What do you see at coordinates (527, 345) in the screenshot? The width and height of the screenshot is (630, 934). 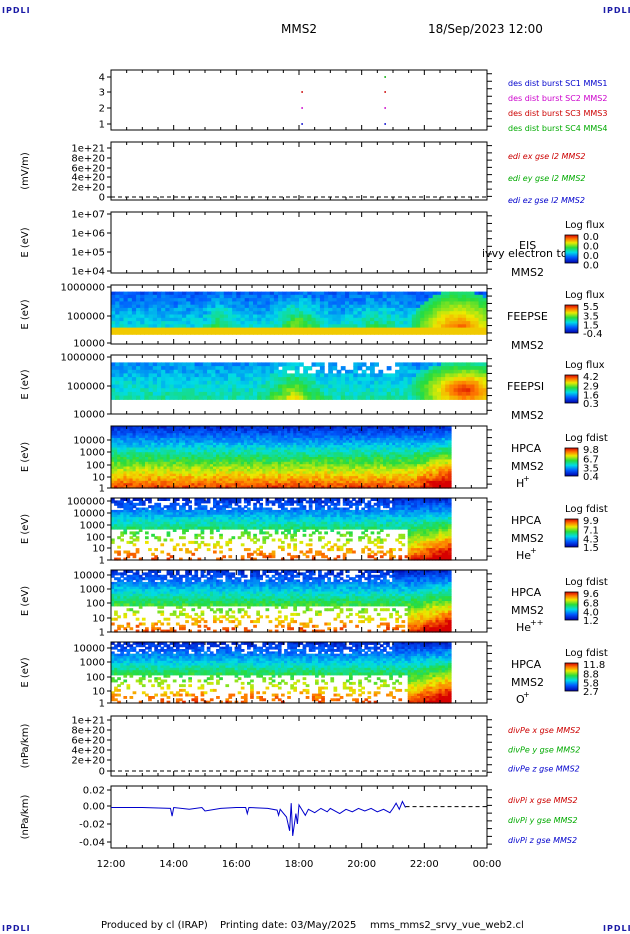 I see `feeps_e-spacecraft-label: MMS2` at bounding box center [527, 345].